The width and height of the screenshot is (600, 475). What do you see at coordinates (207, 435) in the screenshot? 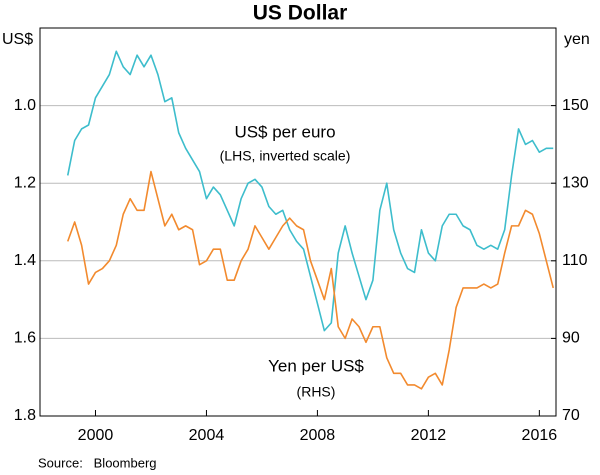
I see `x-tick-label: 2004` at bounding box center [207, 435].